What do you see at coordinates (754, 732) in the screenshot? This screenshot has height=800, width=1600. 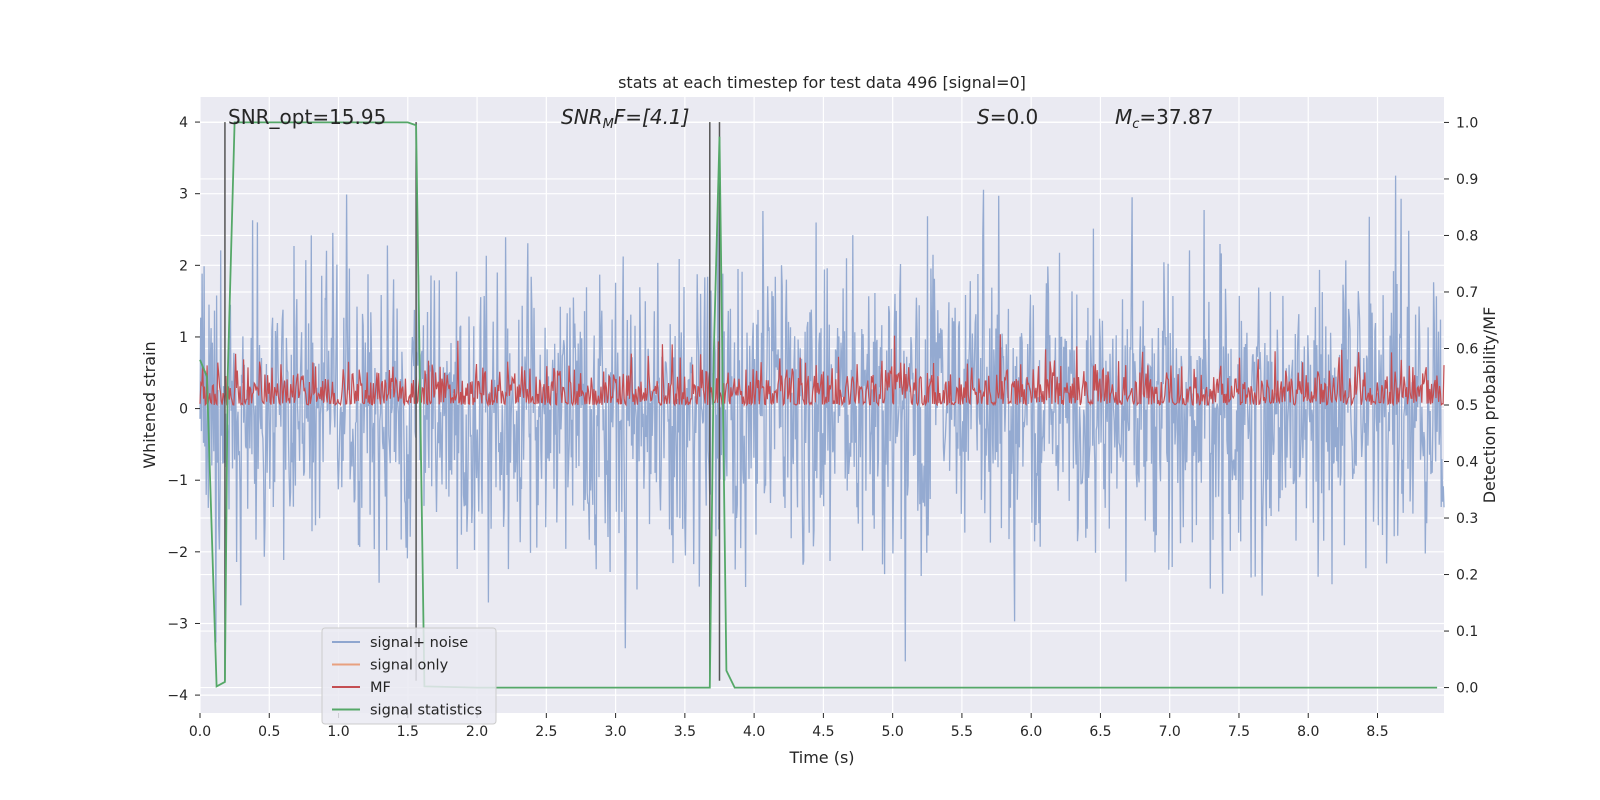 I see `x-tick-label: 4.0` at bounding box center [754, 732].